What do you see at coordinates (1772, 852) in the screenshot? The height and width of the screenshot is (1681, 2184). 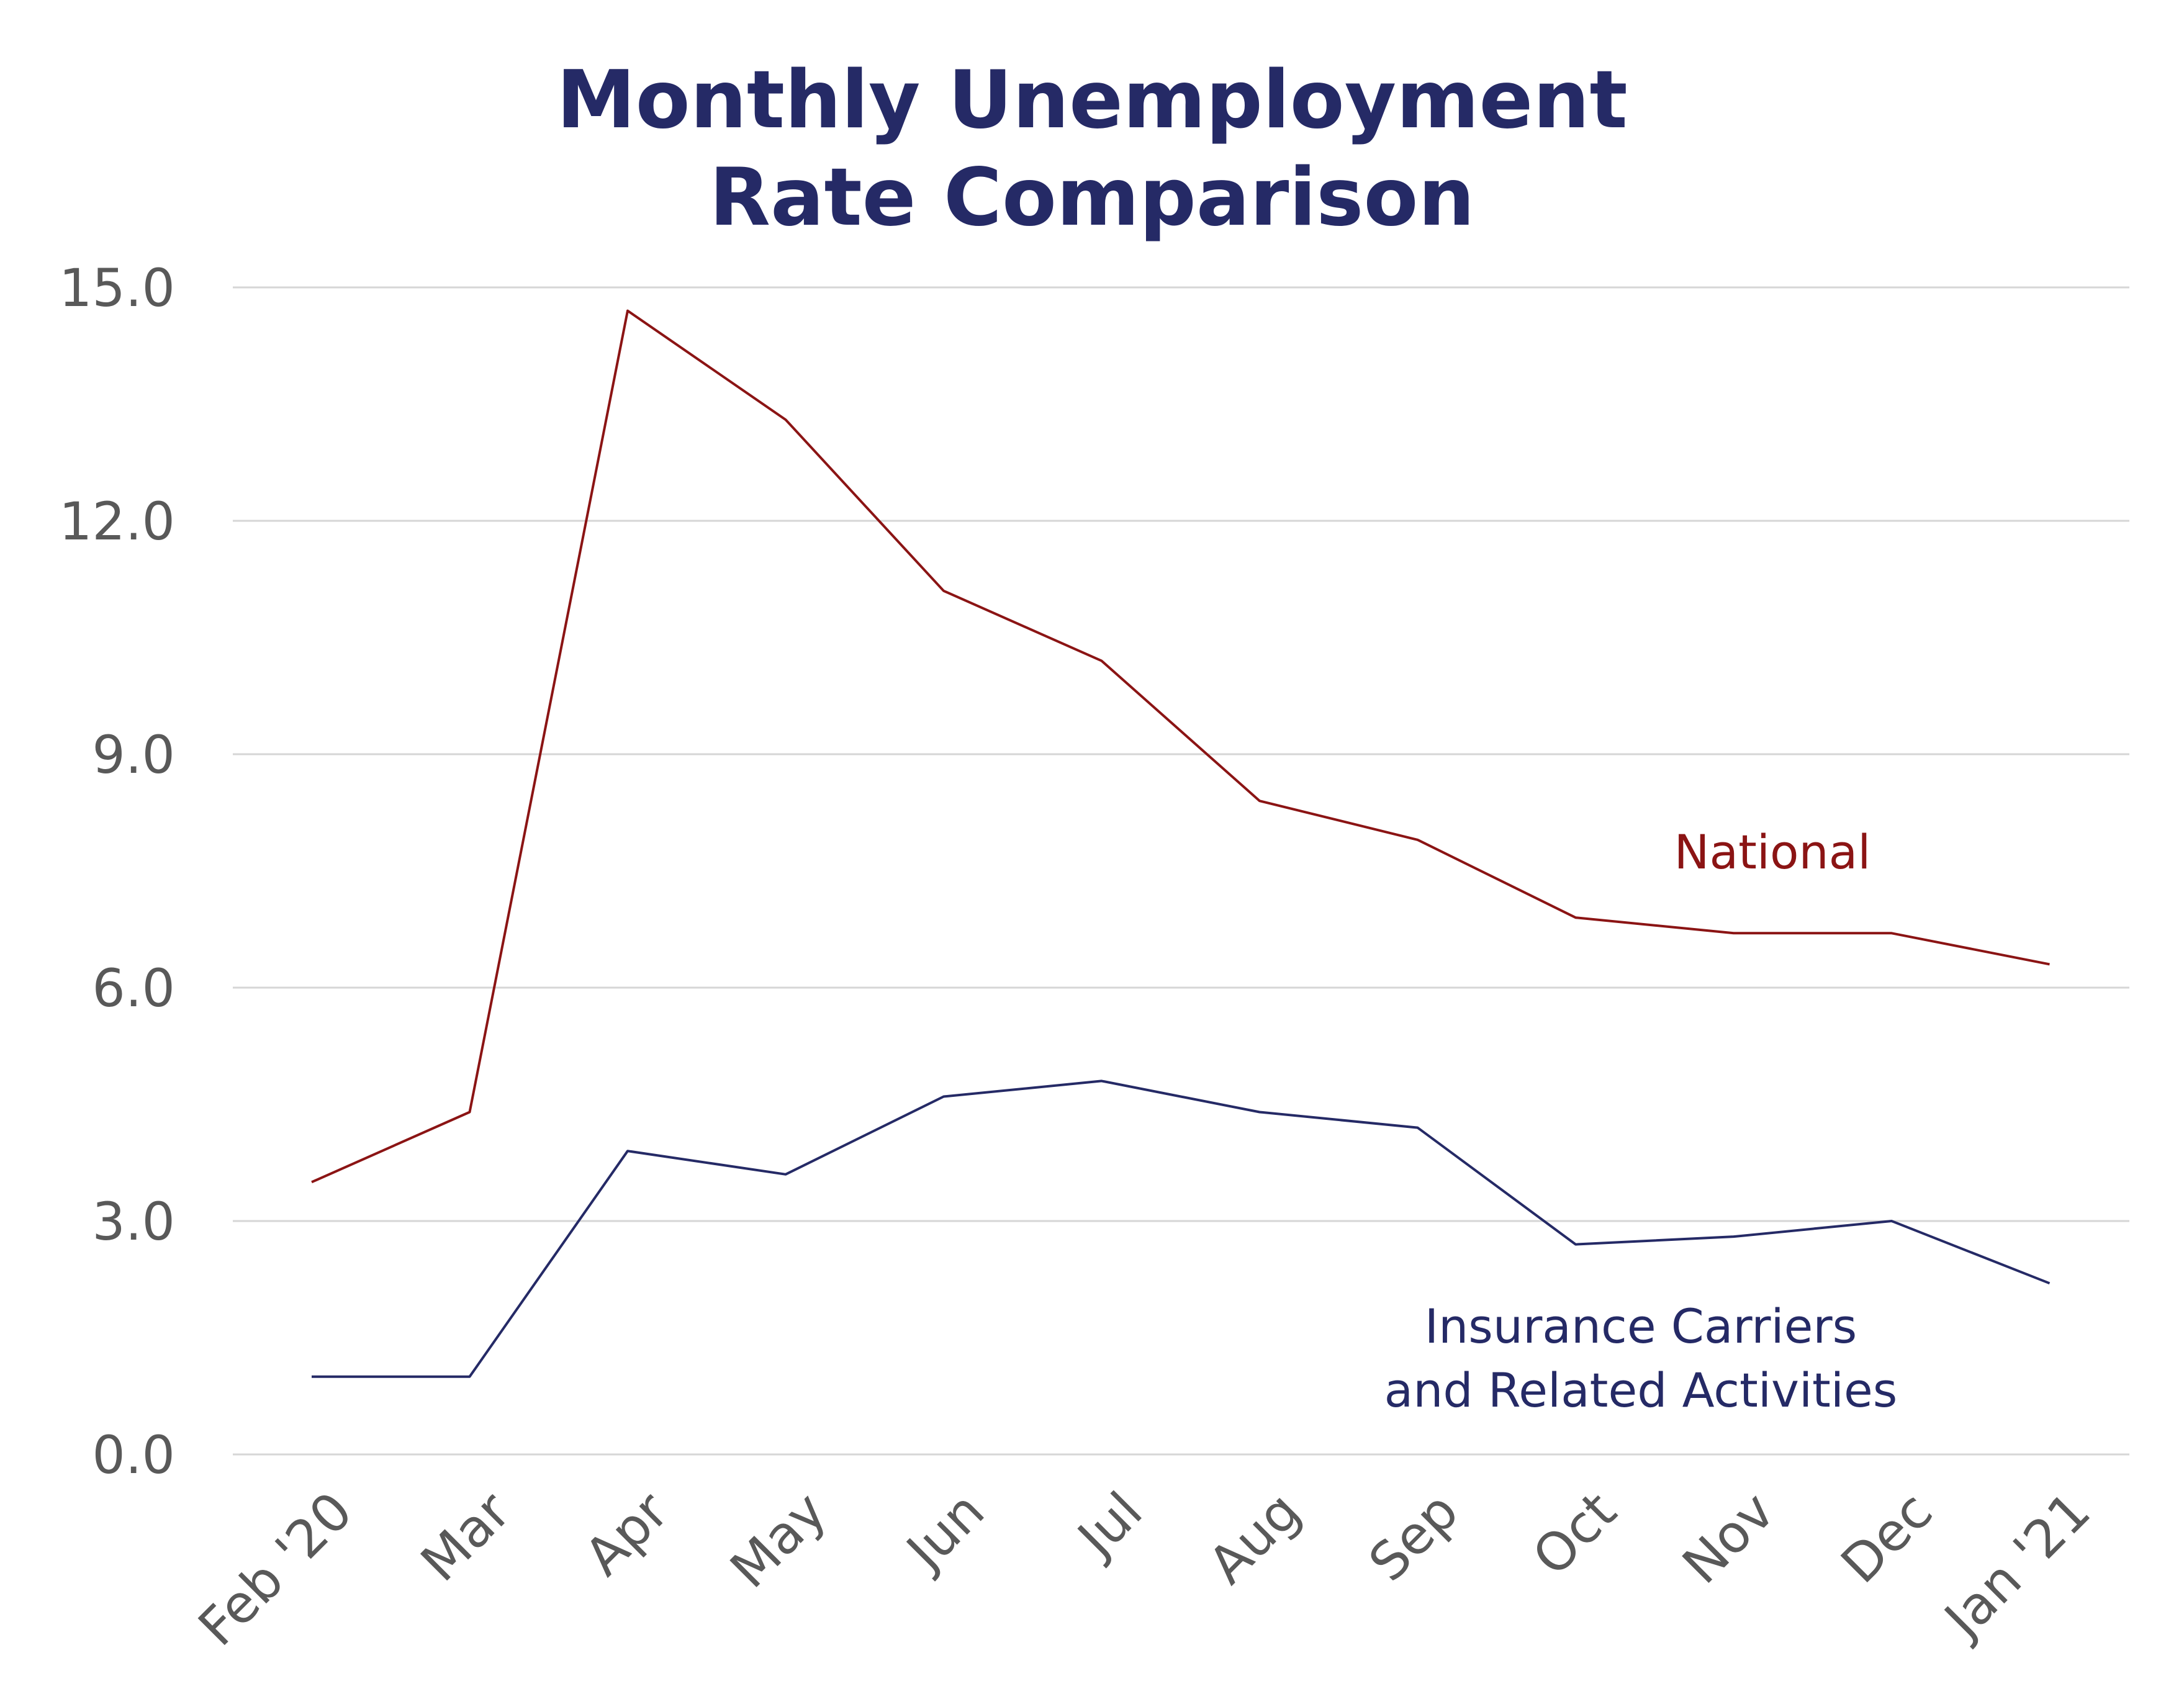 I see `national-series-label: National` at bounding box center [1772, 852].